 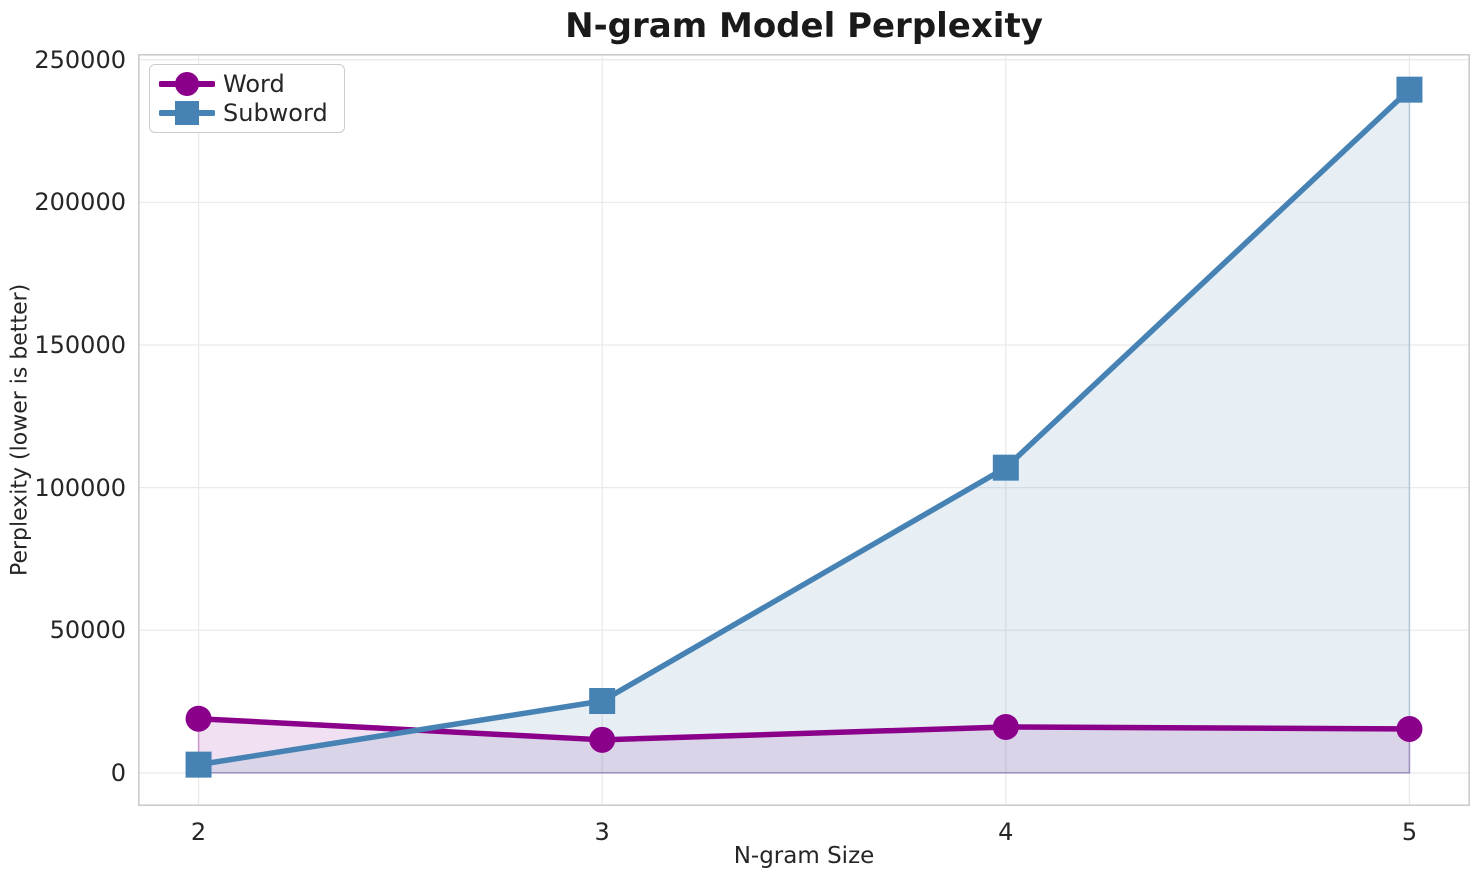 What do you see at coordinates (80, 344) in the screenshot?
I see `y-tick-label: 150000` at bounding box center [80, 344].